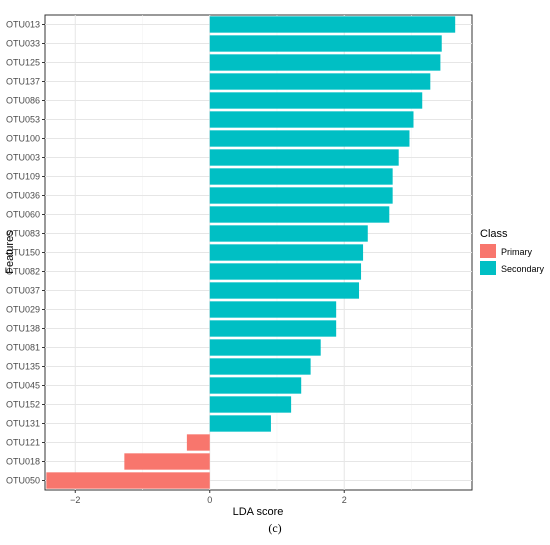 This screenshot has width=550, height=545. Describe the element at coordinates (316, 100) in the screenshot. I see `bar-otu086` at that location.